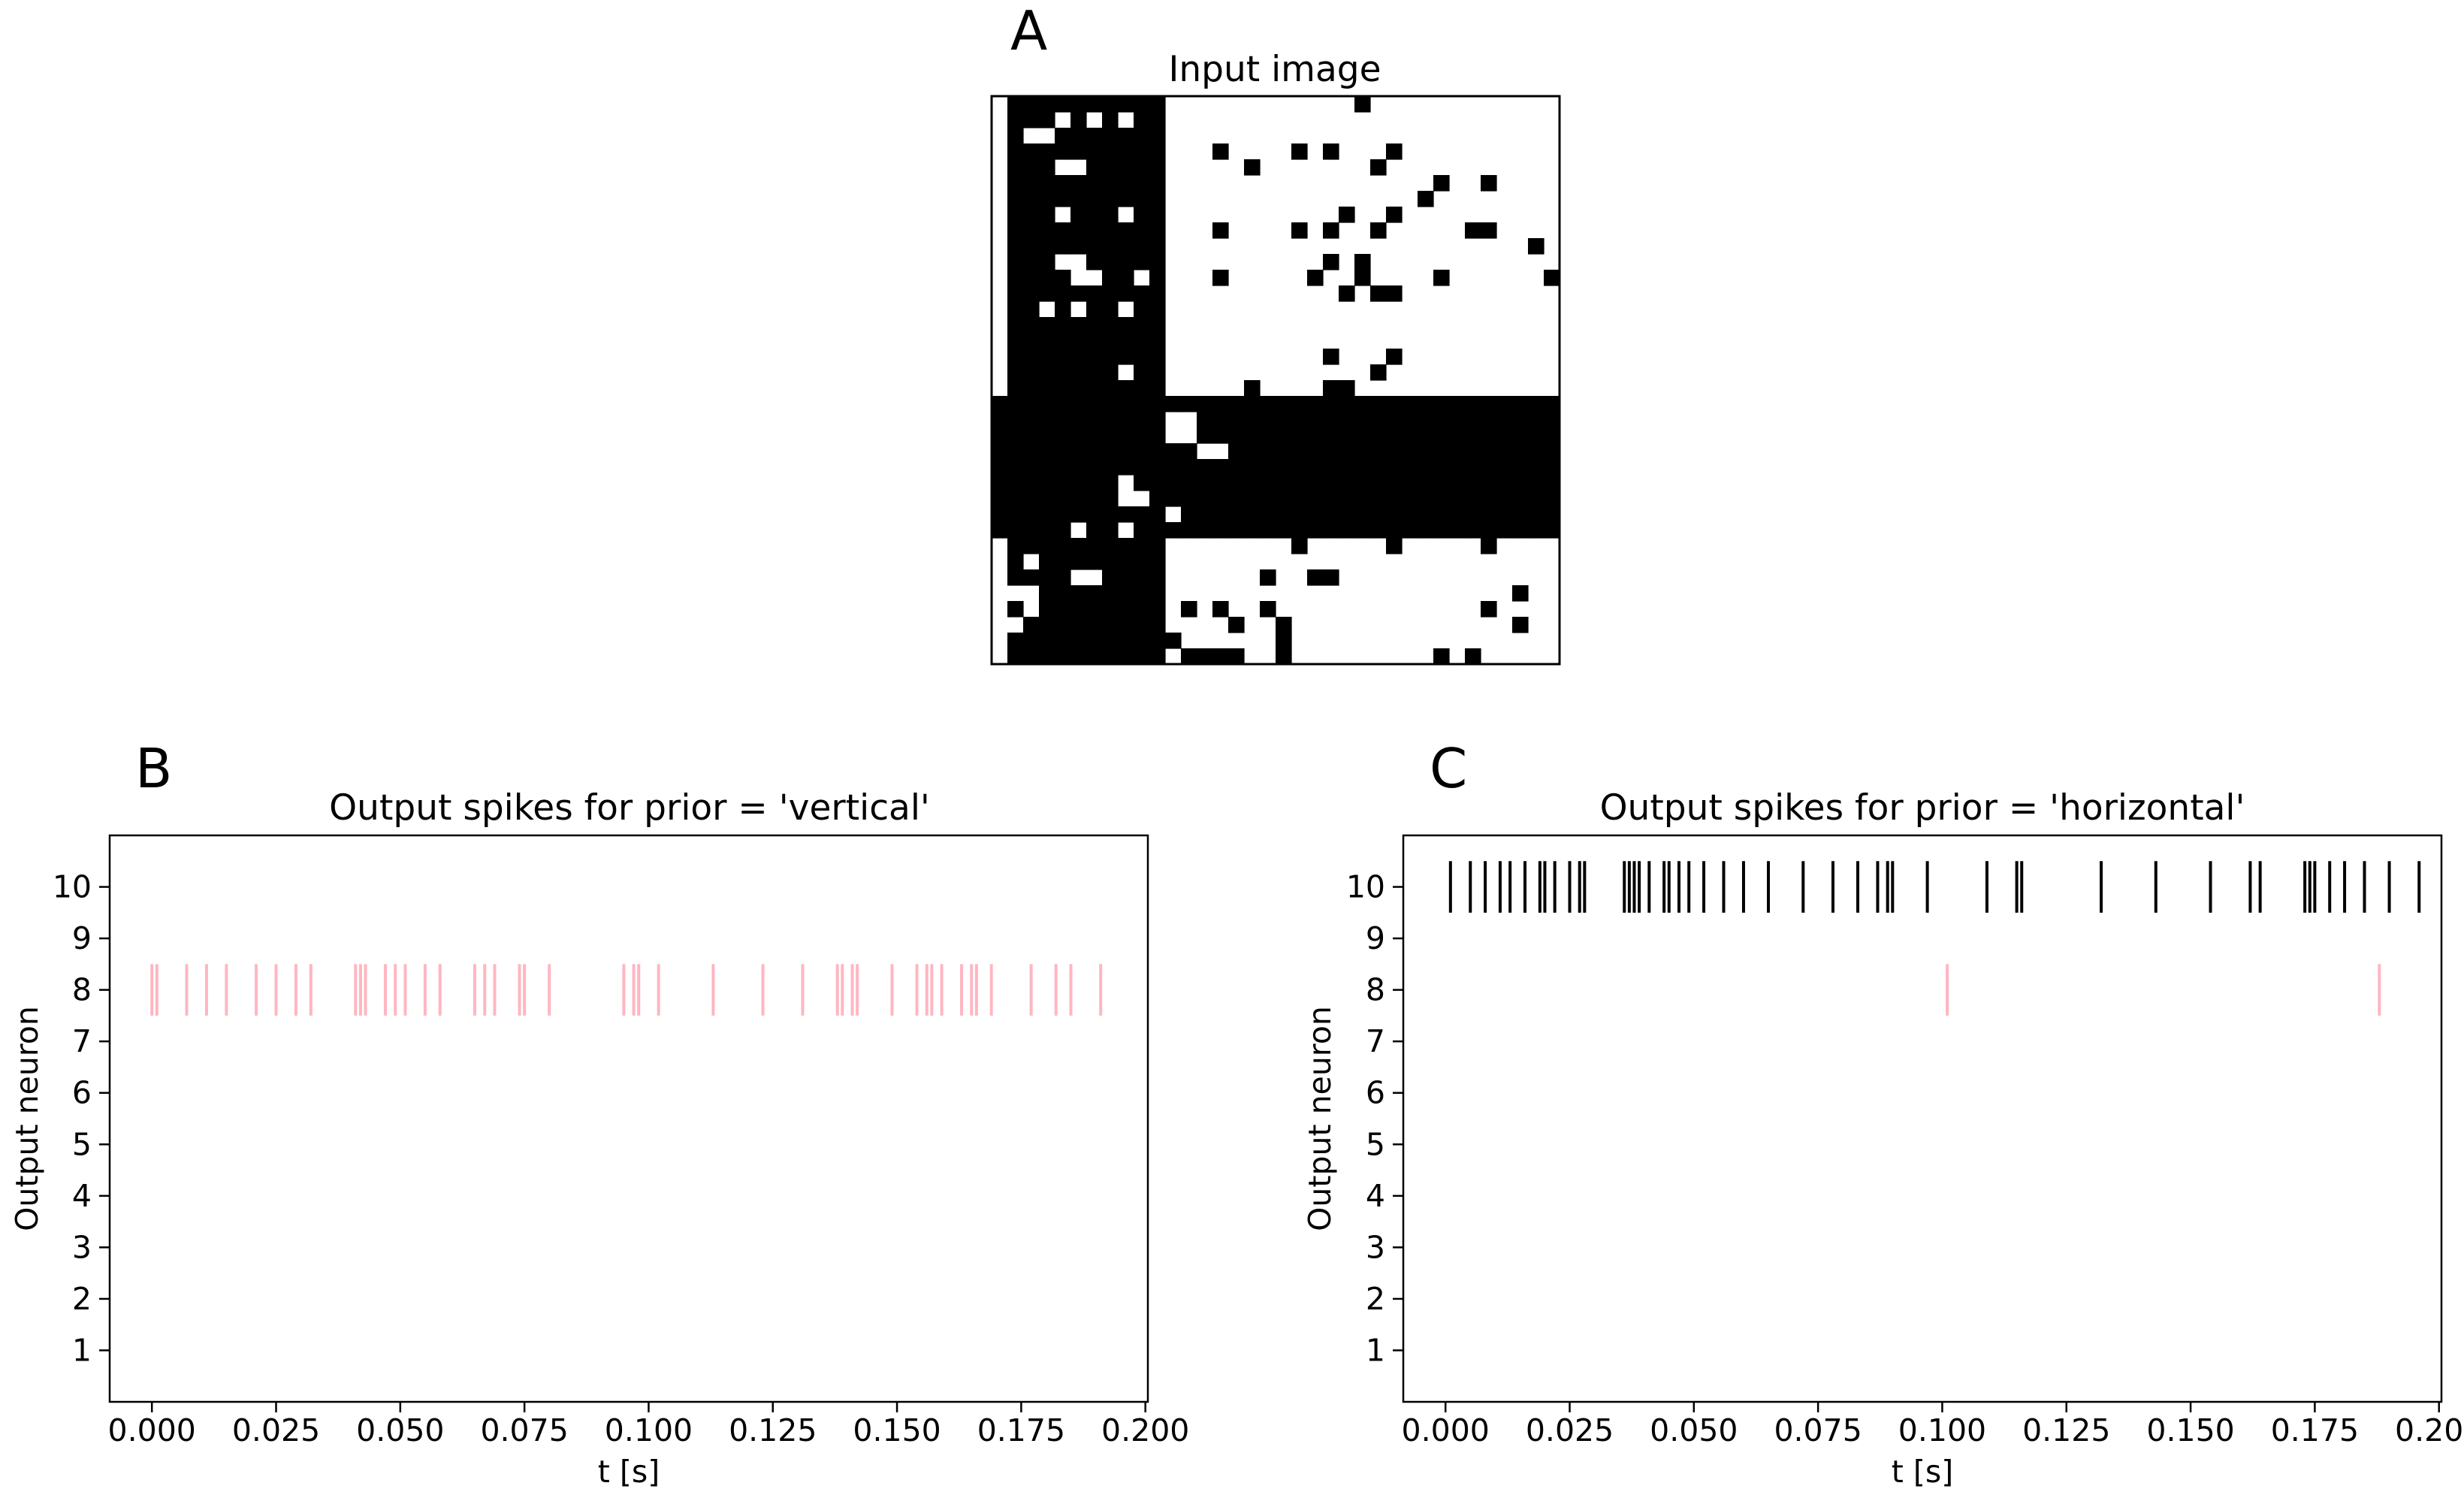  Describe the element at coordinates (82, 990) in the screenshot. I see `y-tick-label-b: 8` at that location.